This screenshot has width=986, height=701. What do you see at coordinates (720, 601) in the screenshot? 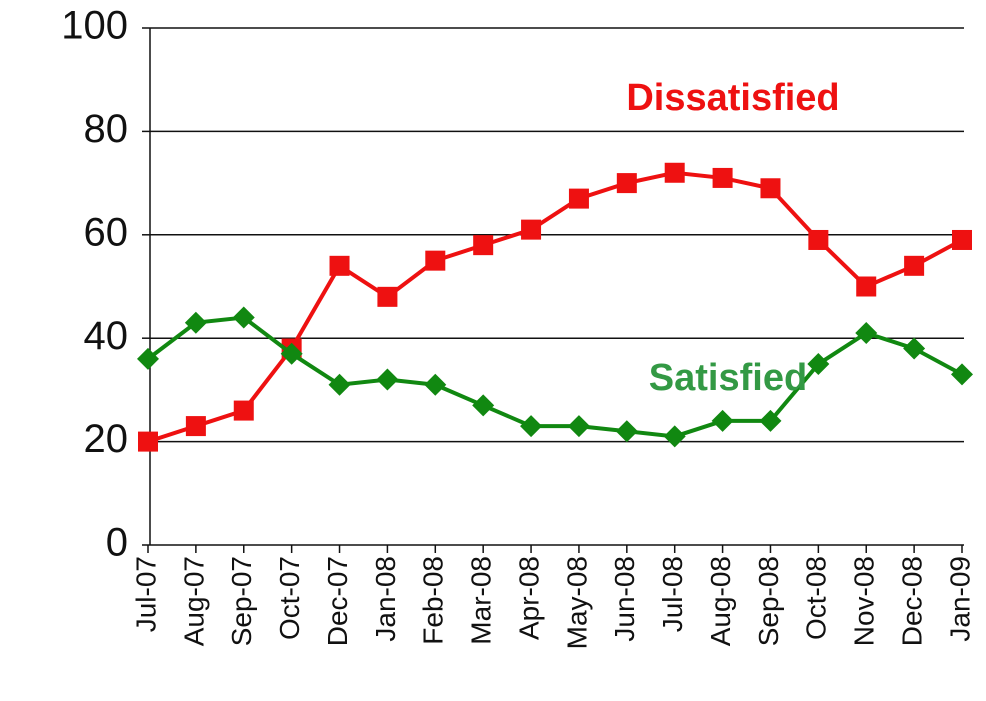
I see `x-tick-label: Aug-08` at bounding box center [720, 601].